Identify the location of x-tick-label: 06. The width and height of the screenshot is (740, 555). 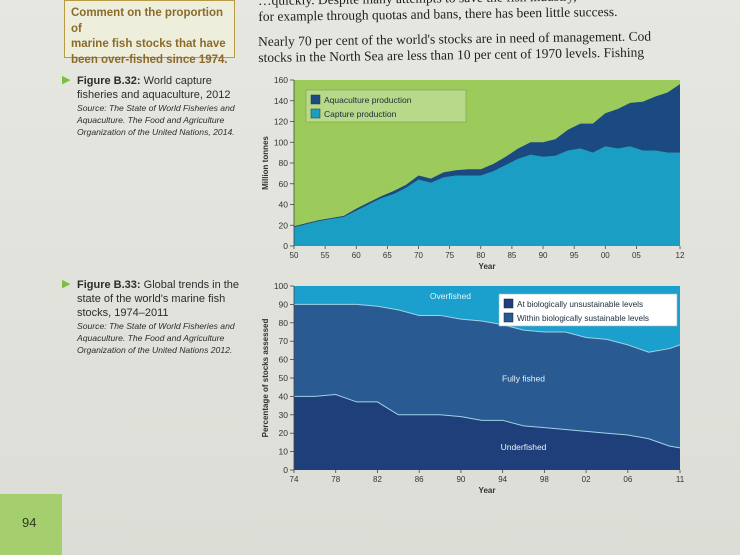
(627, 479).